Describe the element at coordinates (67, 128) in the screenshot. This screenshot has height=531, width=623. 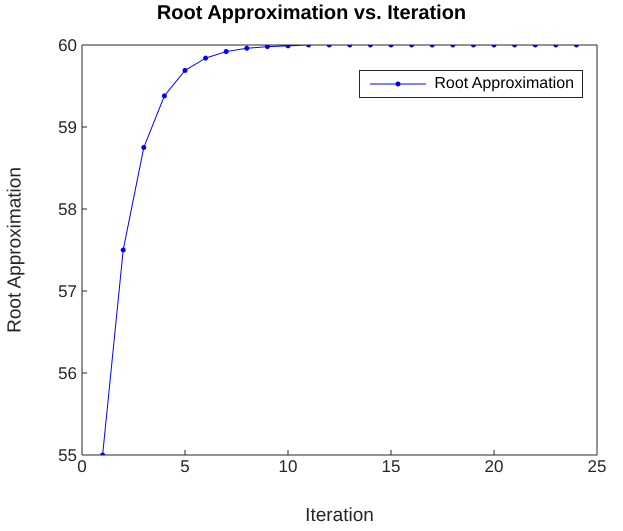
I see `y-tick-label: 59` at that location.